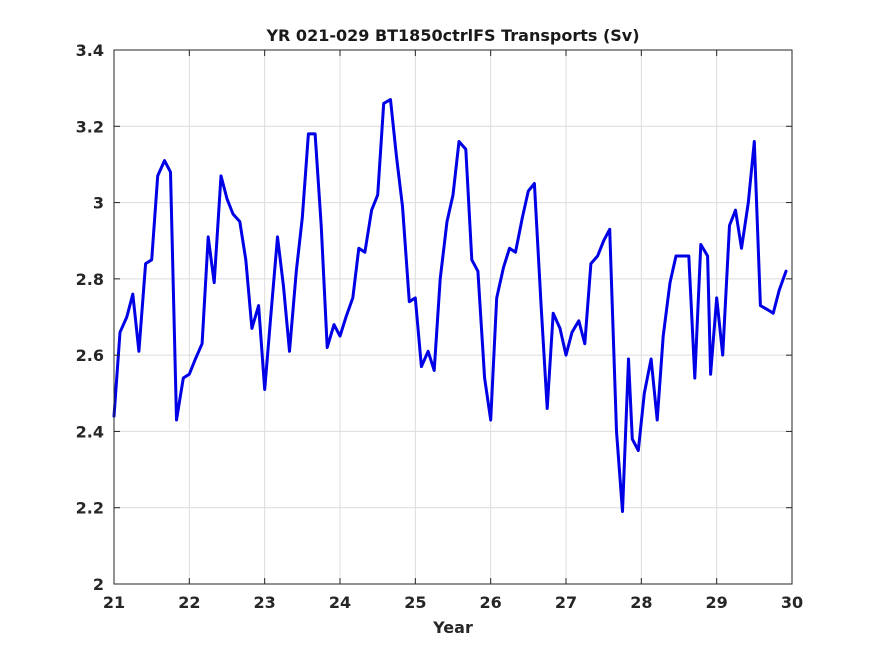 This screenshot has height=656, width=875. I want to click on x-tick-label: 21, so click(114, 602).